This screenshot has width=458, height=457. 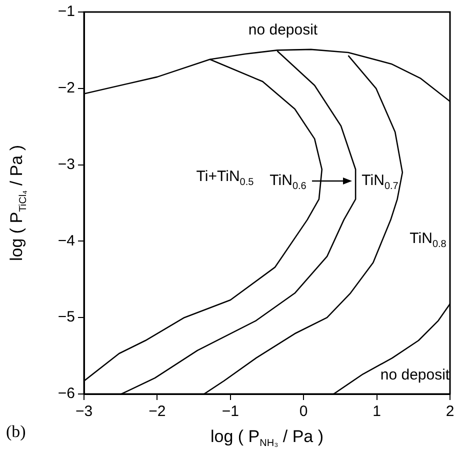 What do you see at coordinates (66, 88) in the screenshot?
I see `y-tick-label: −2` at bounding box center [66, 88].